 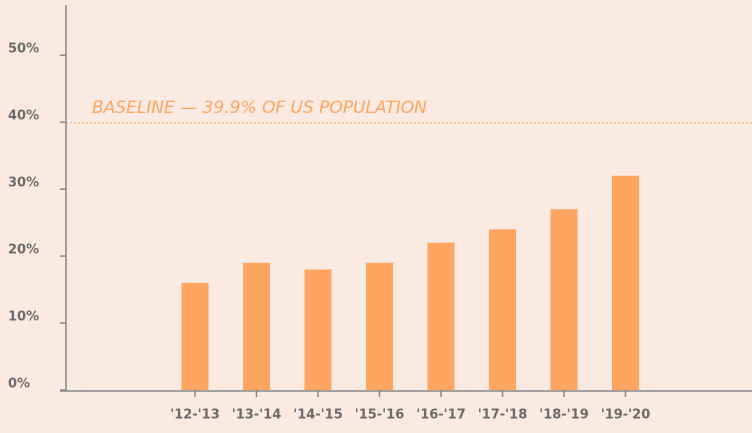 I want to click on x-tick-label: '14-'15, so click(x=318, y=415).